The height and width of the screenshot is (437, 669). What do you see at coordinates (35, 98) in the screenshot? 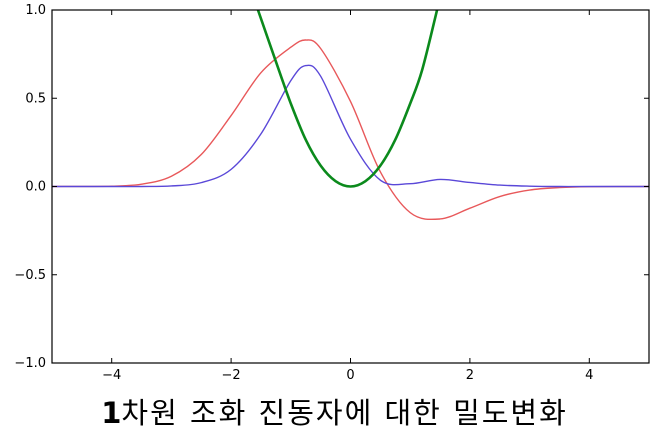
I see `y-tick-label: 0.5` at bounding box center [35, 98].